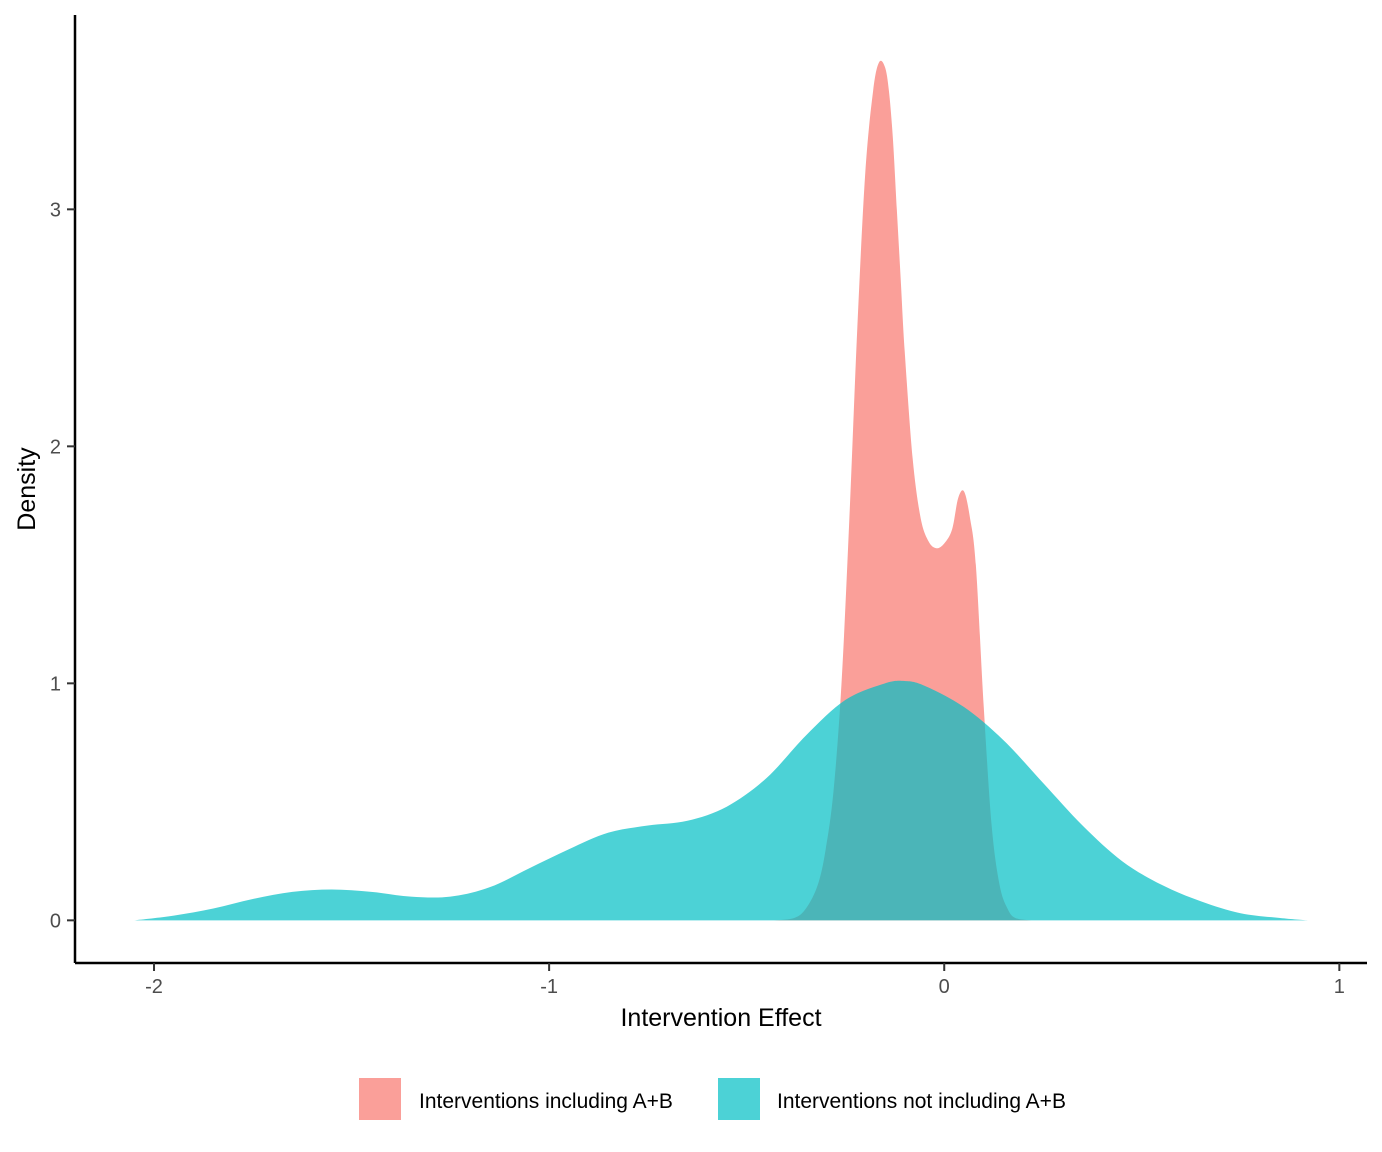 This screenshot has width=1382, height=1152. Describe the element at coordinates (62, 565) in the screenshot. I see `y-ticks: 0 1 2 3` at that location.